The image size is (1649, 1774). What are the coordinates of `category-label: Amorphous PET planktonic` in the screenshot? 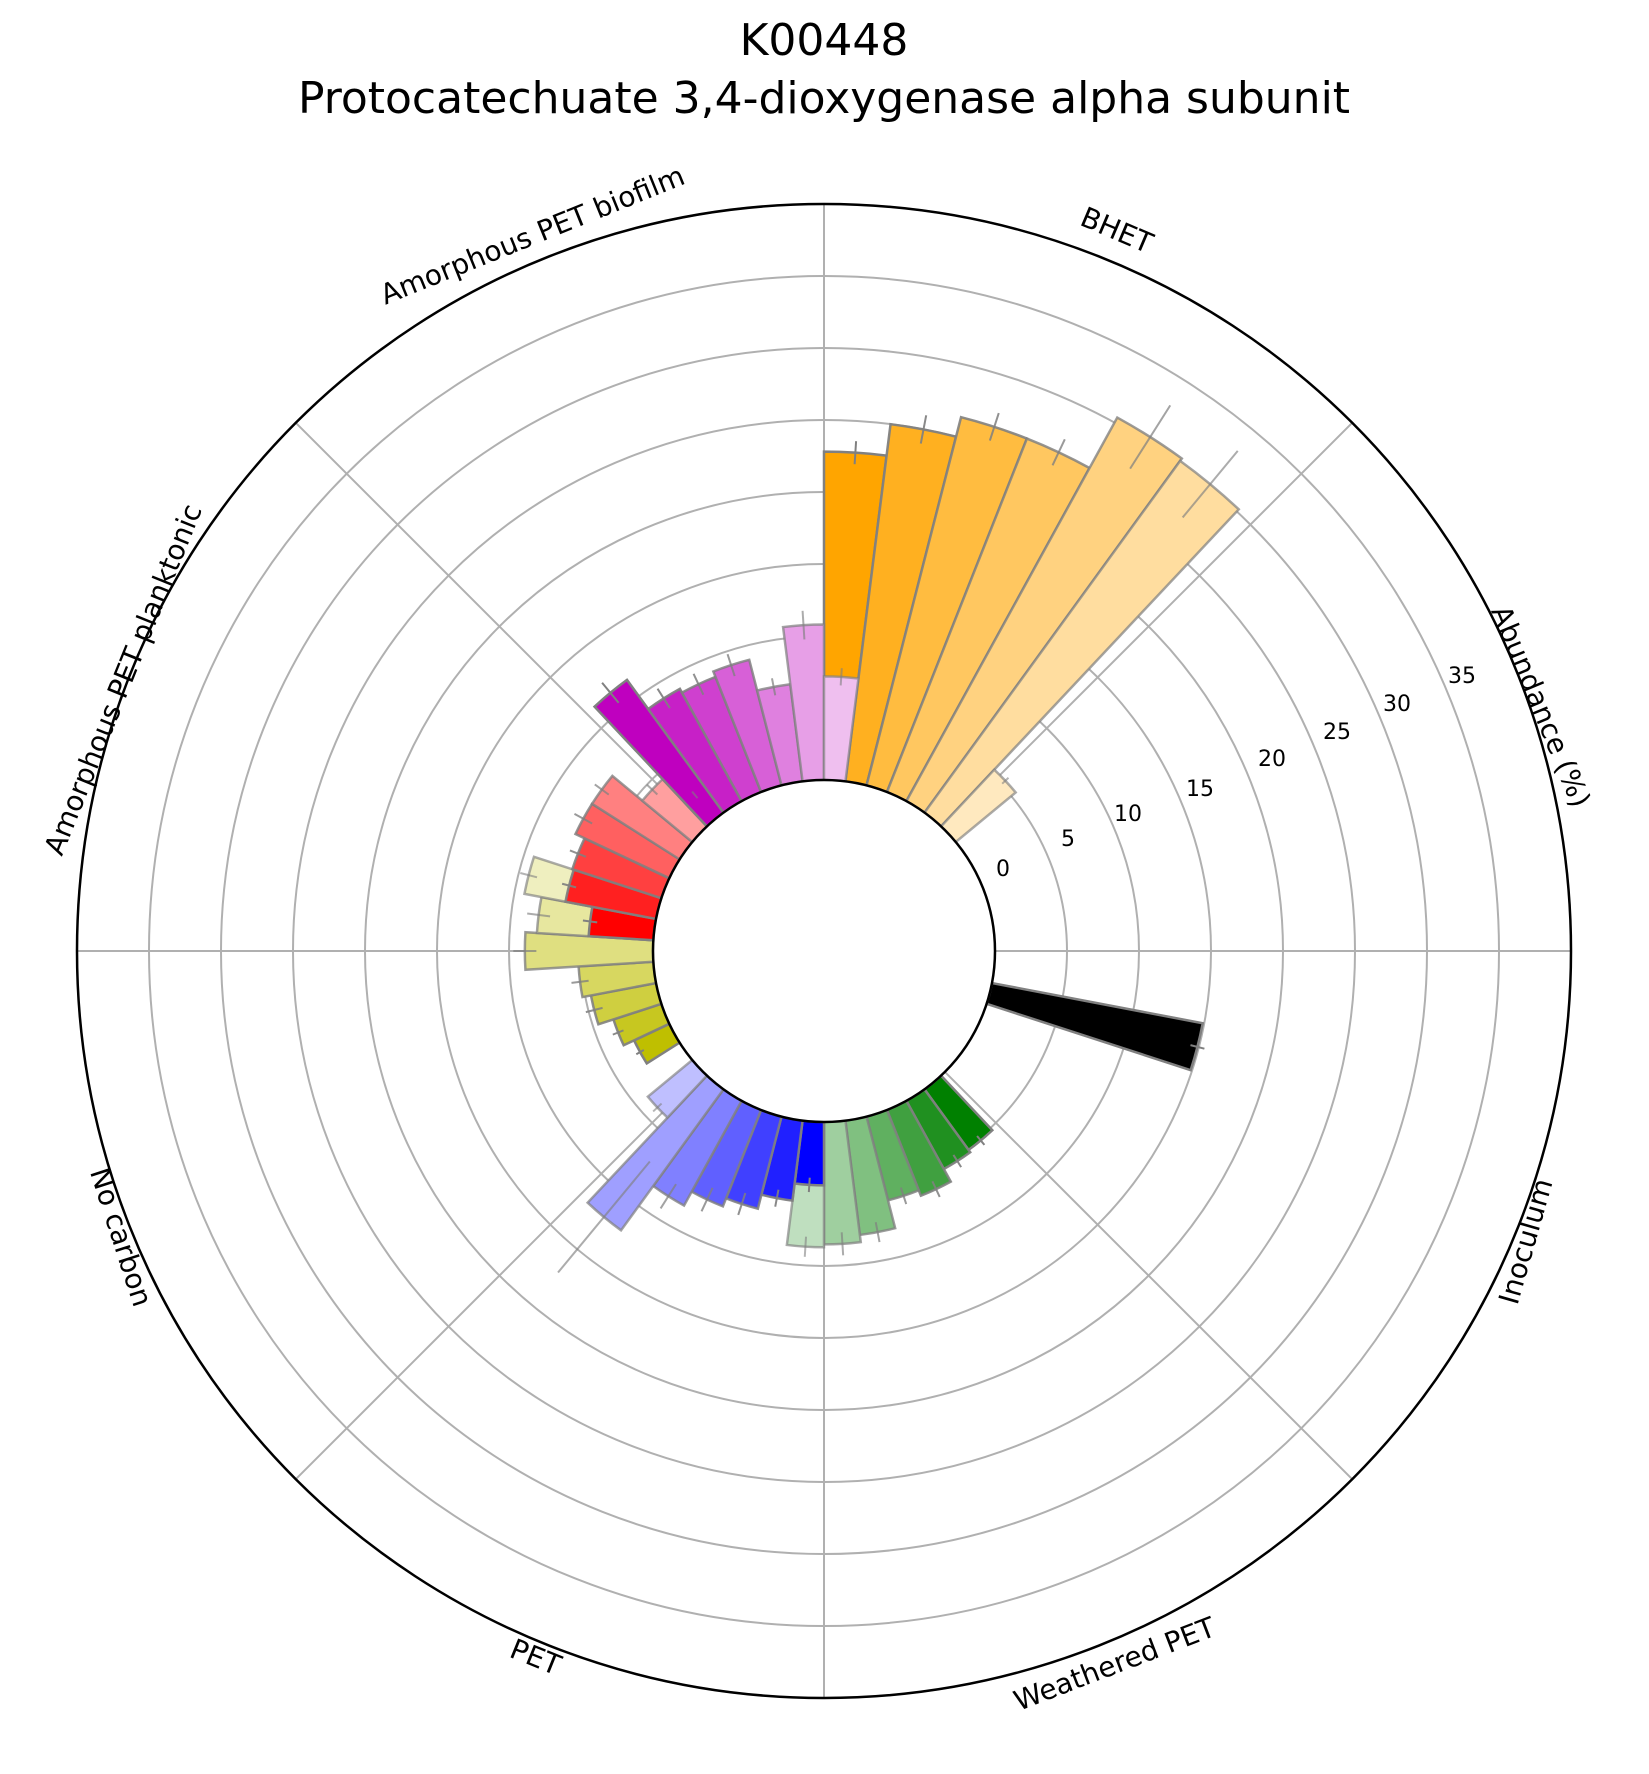 It's located at (123, 679).